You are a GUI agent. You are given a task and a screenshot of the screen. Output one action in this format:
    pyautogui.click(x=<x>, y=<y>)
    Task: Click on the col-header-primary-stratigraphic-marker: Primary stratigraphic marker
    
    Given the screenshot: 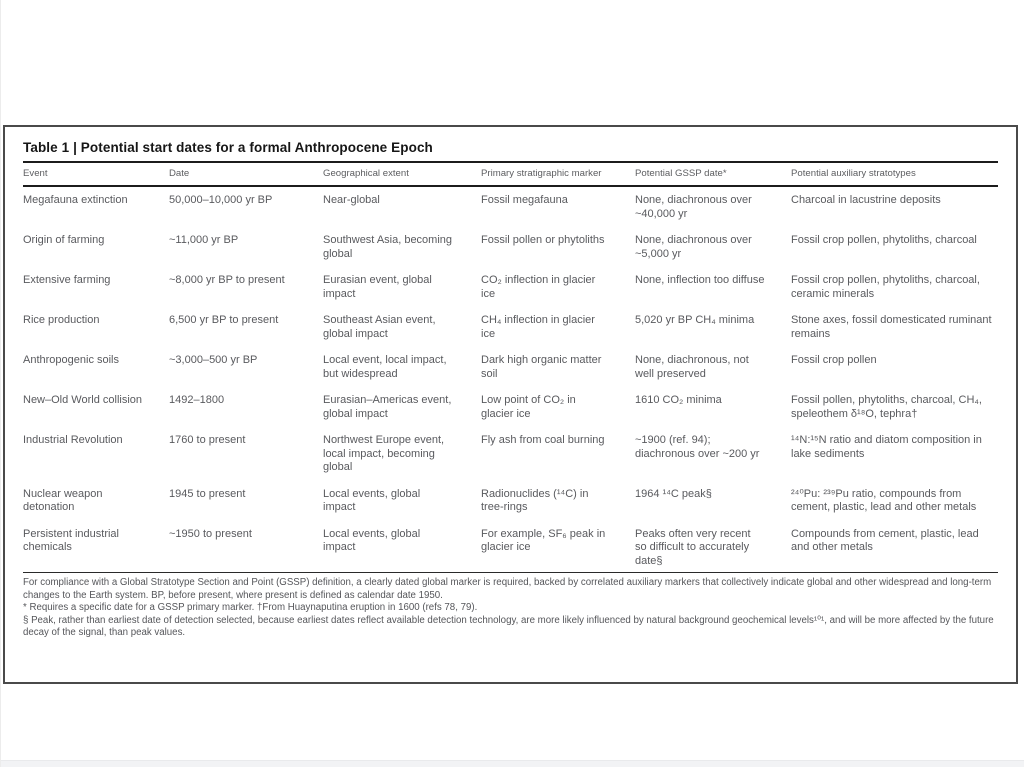 What is the action you would take?
    pyautogui.click(x=541, y=173)
    